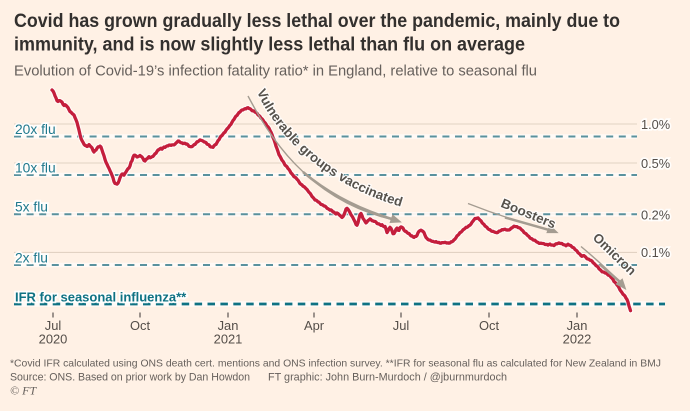  What do you see at coordinates (655, 124) in the screenshot?
I see `svg-text: 1.0%` at bounding box center [655, 124].